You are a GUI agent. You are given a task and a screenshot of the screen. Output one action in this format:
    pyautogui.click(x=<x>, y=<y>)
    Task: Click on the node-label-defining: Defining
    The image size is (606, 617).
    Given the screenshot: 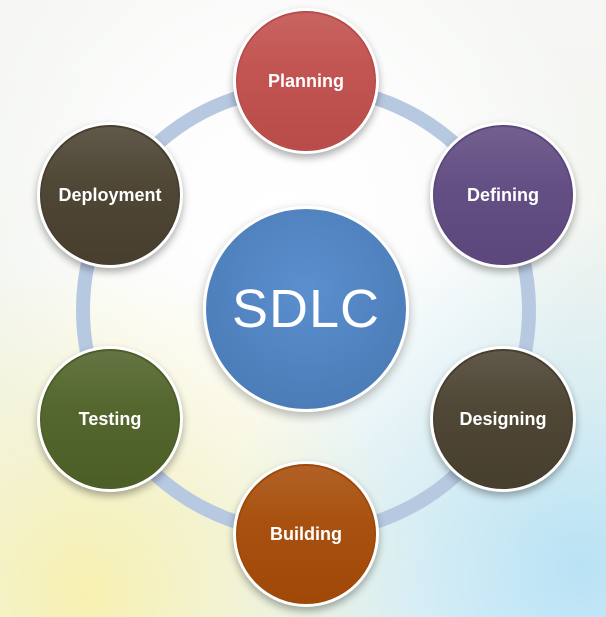 What is the action you would take?
    pyautogui.click(x=503, y=194)
    